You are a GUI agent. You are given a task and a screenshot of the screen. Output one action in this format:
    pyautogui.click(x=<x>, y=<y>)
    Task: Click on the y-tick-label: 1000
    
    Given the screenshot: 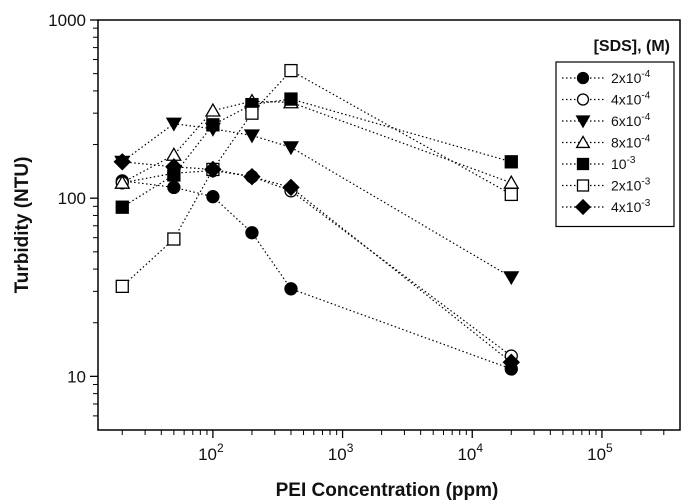 What is the action you would take?
    pyautogui.click(x=67, y=20)
    